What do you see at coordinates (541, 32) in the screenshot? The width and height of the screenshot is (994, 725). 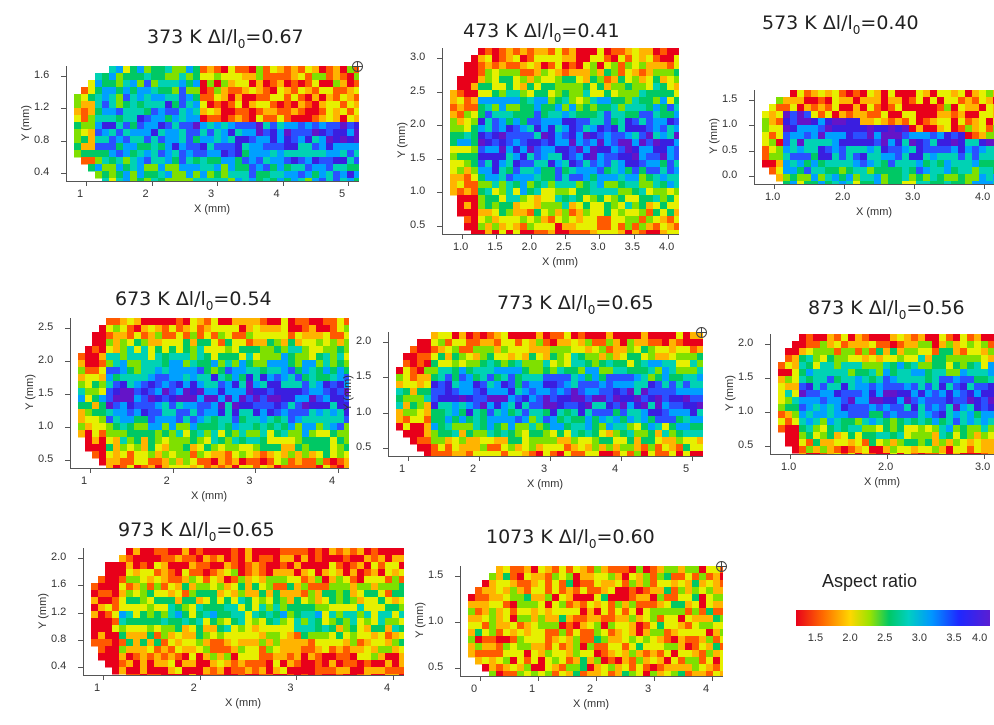 I see `panel-title: 473 K Δl/l0=0.41` at bounding box center [541, 32].